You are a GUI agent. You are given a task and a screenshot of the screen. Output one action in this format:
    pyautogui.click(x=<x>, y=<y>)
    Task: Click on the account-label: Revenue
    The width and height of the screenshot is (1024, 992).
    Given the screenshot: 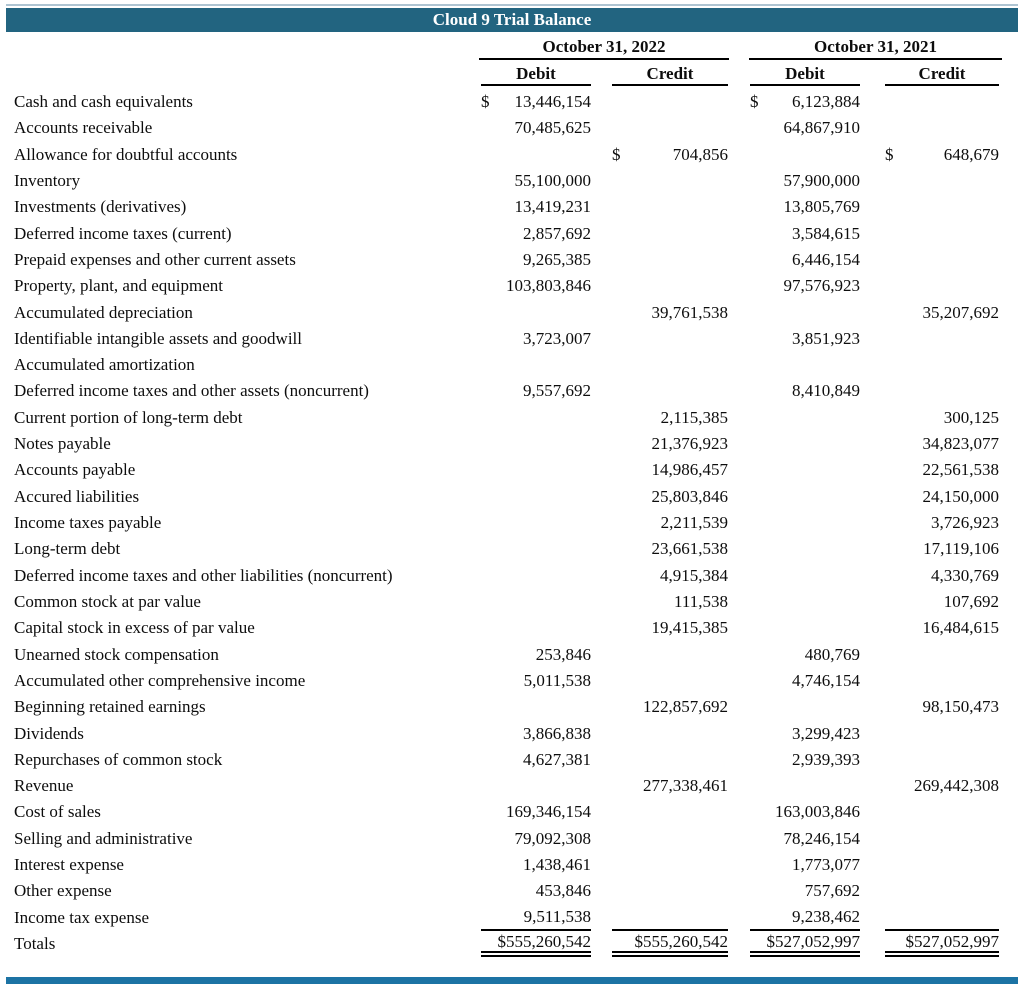 What is the action you would take?
    pyautogui.click(x=44, y=786)
    